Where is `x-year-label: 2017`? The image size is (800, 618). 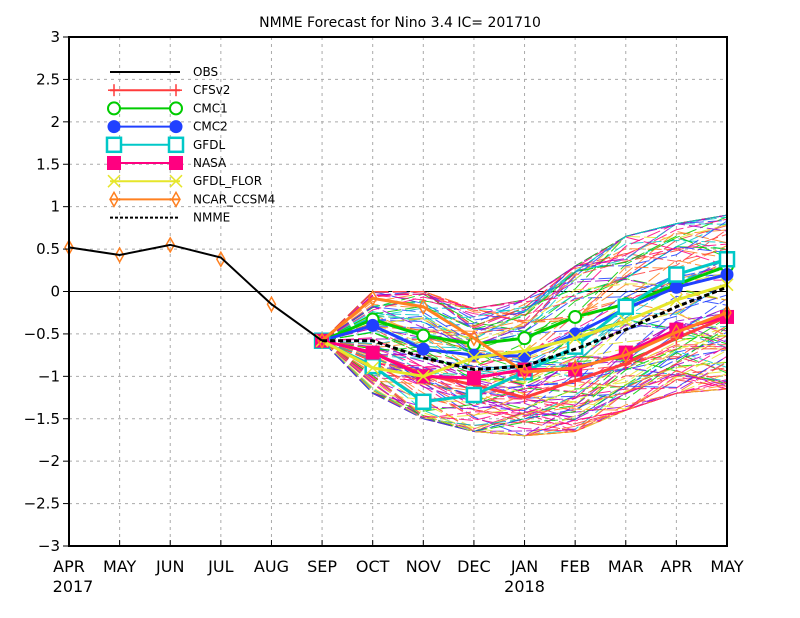
x-year-label: 2017 is located at coordinates (73, 586).